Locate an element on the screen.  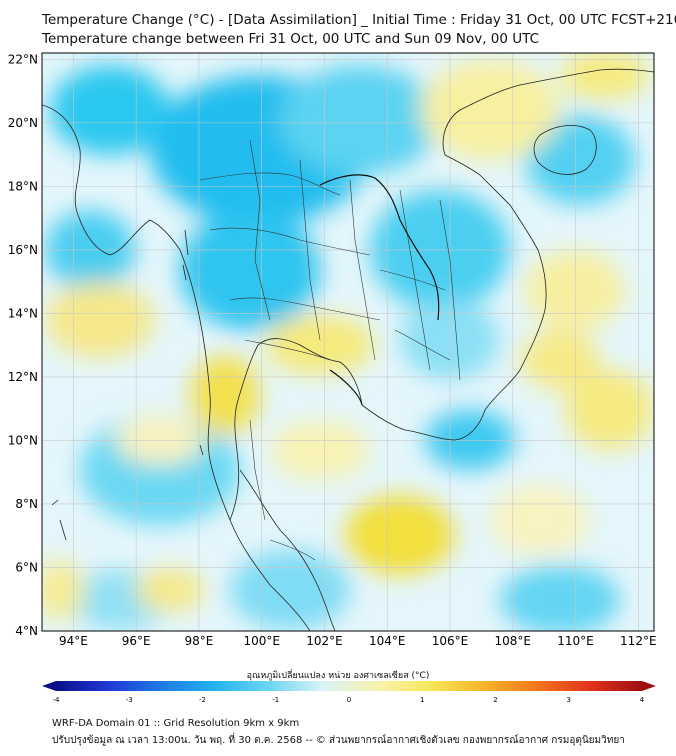
lat-tick-label: 8°N is located at coordinates (26, 504).